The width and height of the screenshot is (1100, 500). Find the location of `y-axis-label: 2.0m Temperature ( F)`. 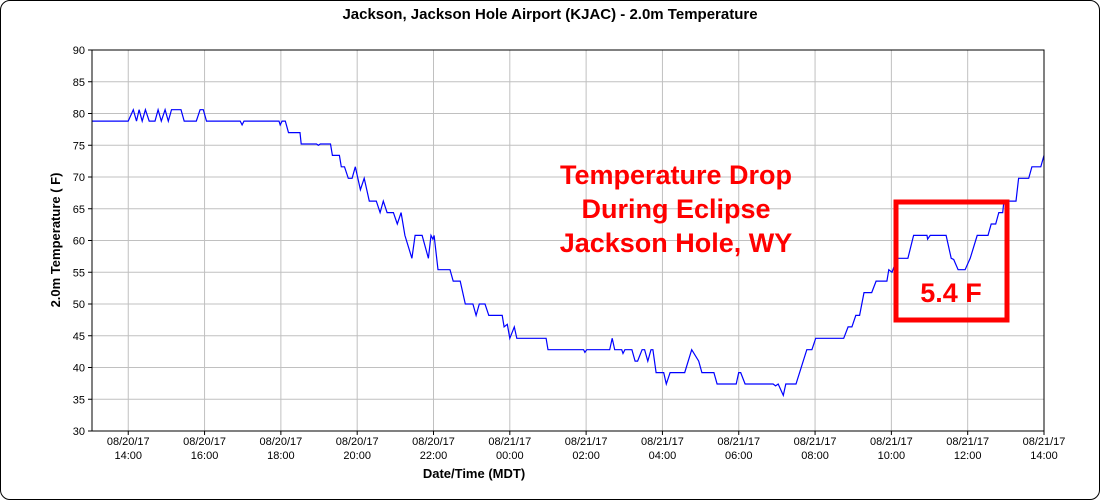

y-axis-label: 2.0m Temperature ( F) is located at coordinates (55, 240).